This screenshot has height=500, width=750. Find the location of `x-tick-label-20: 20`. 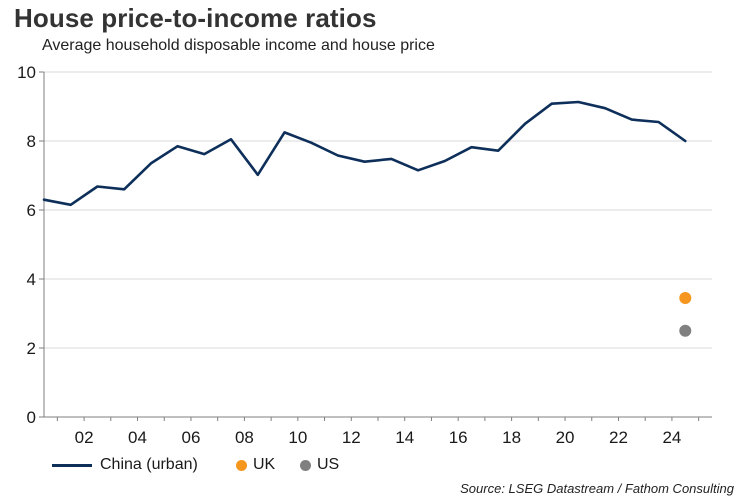

x-tick-label-20: 20 is located at coordinates (565, 437).